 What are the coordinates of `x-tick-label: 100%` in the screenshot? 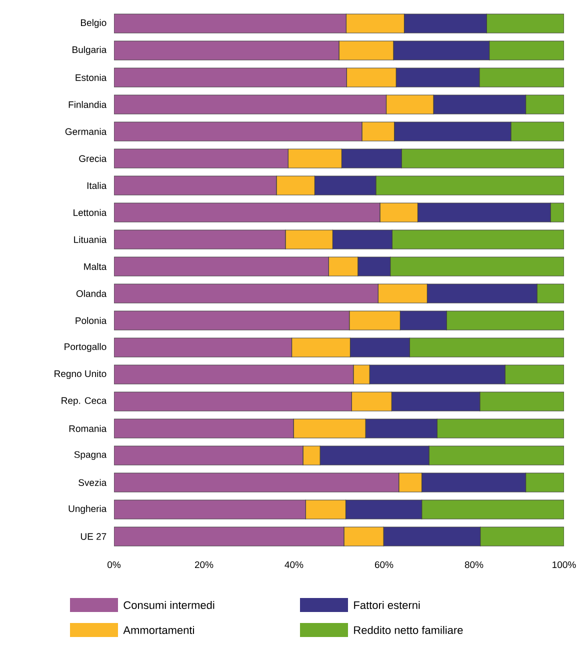 It's located at (564, 564).